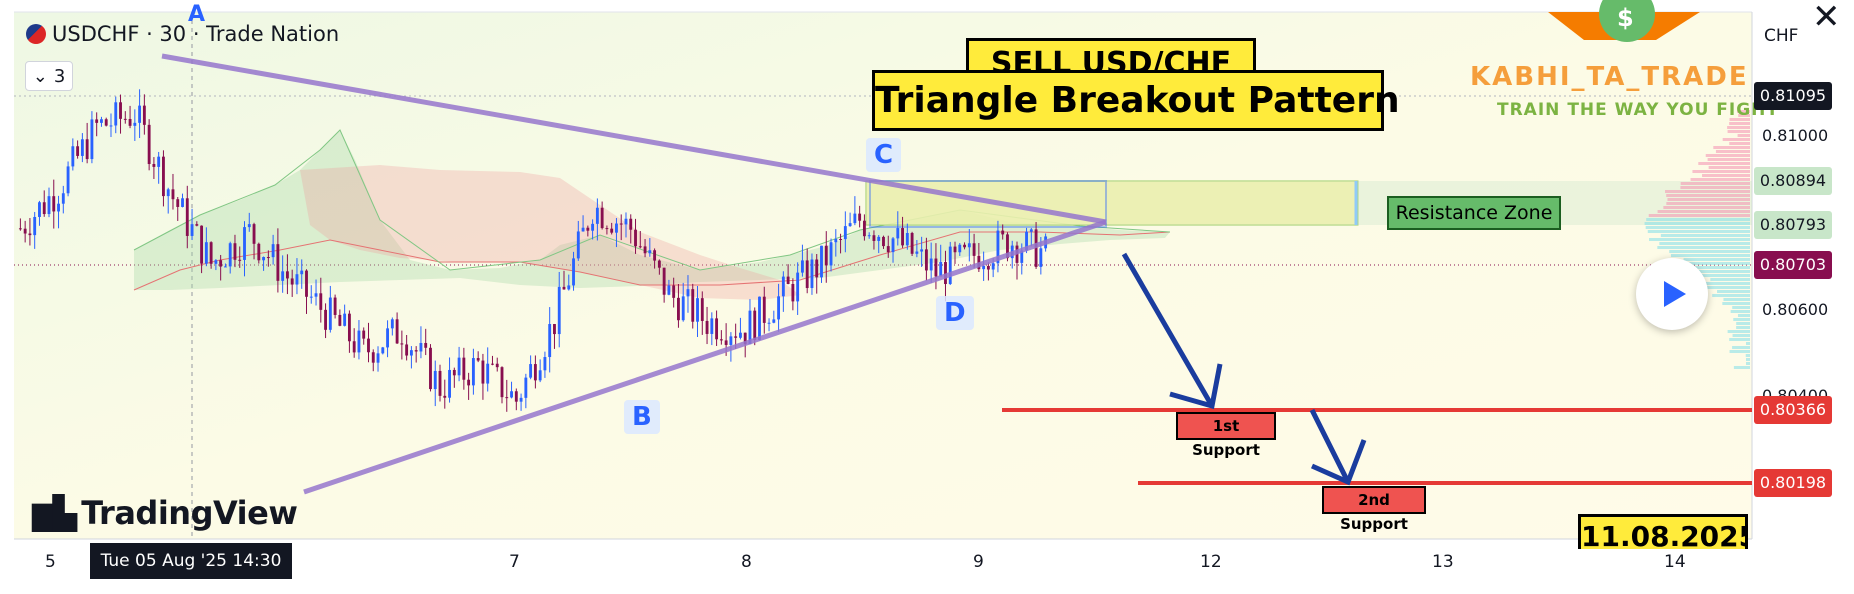 The height and width of the screenshot is (594, 1854). What do you see at coordinates (182, 34) in the screenshot?
I see `symbol-header: USDCHF · 30 · Trade Nation` at bounding box center [182, 34].